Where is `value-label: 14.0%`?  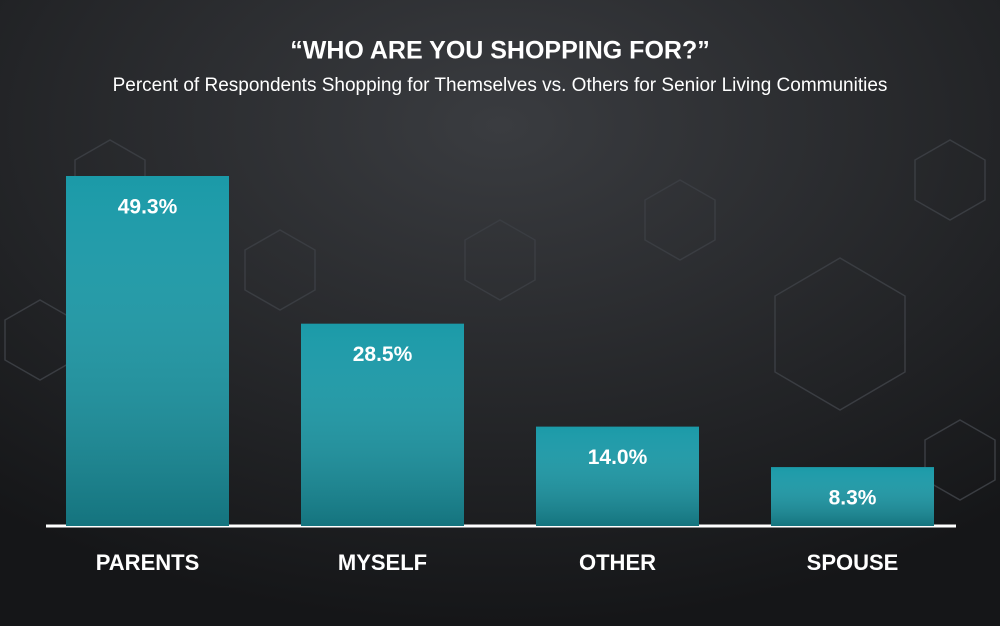 value-label: 14.0% is located at coordinates (618, 457).